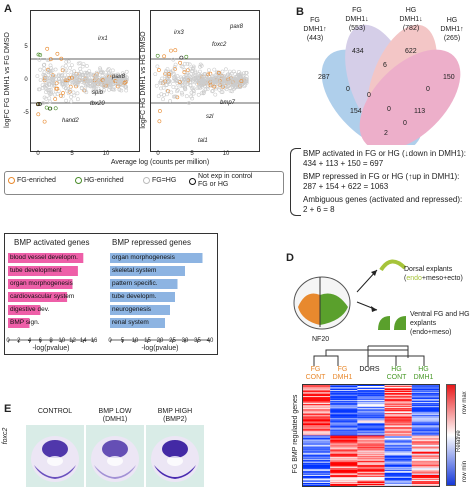  Describe the element at coordinates (179, 33) in the screenshot. I see `gene-label-irx3: irx3` at that location.